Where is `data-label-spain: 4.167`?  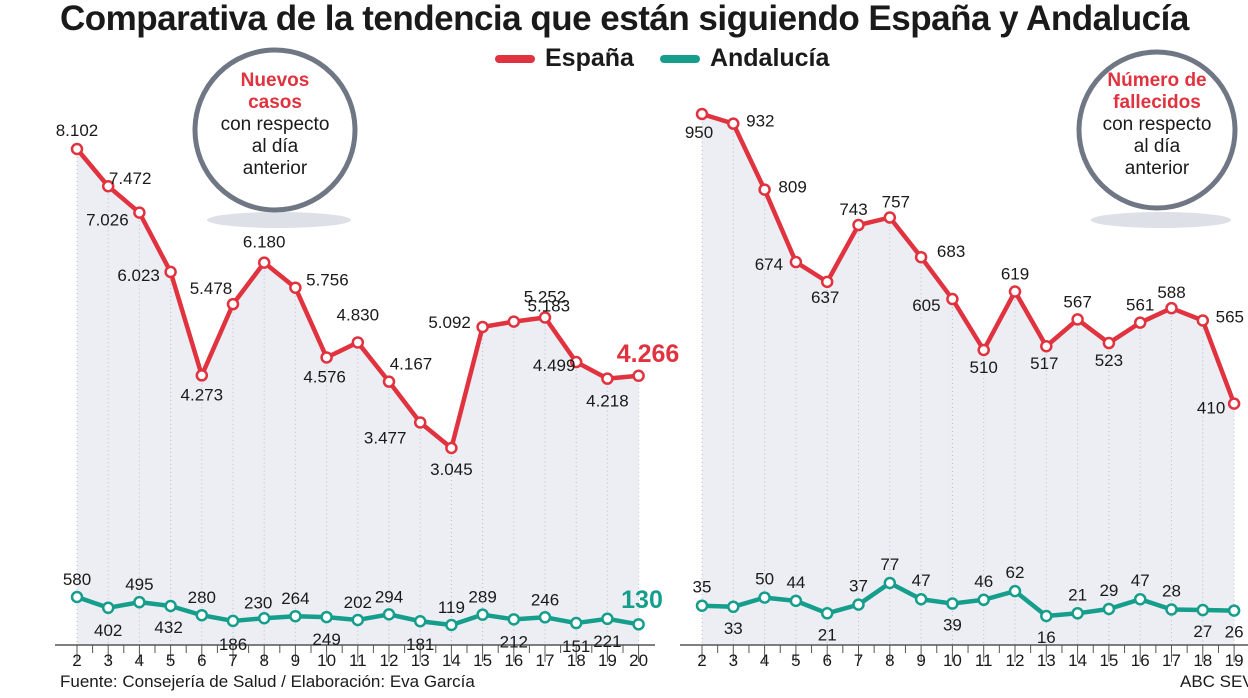 data-label-spain: 4.167 is located at coordinates (411, 364).